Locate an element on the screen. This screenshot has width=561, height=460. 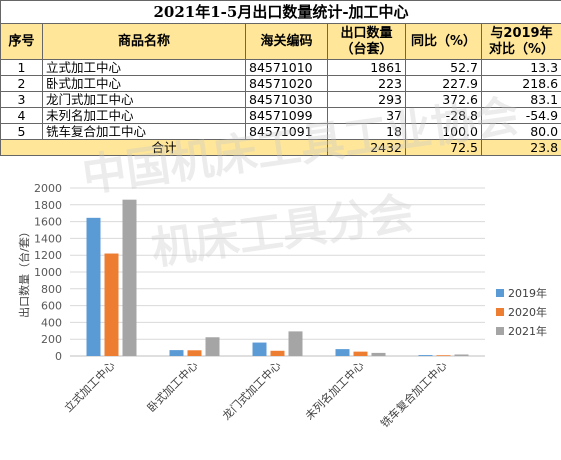
row-code: 84571010 is located at coordinates (287, 68).